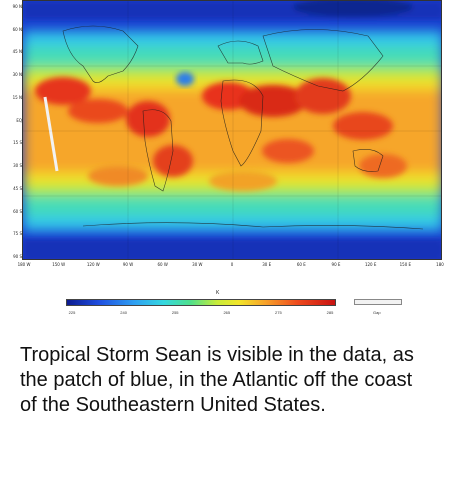 This screenshot has width=450, height=480. Describe the element at coordinates (440, 264) in the screenshot. I see `longitude-label: 180` at that location.